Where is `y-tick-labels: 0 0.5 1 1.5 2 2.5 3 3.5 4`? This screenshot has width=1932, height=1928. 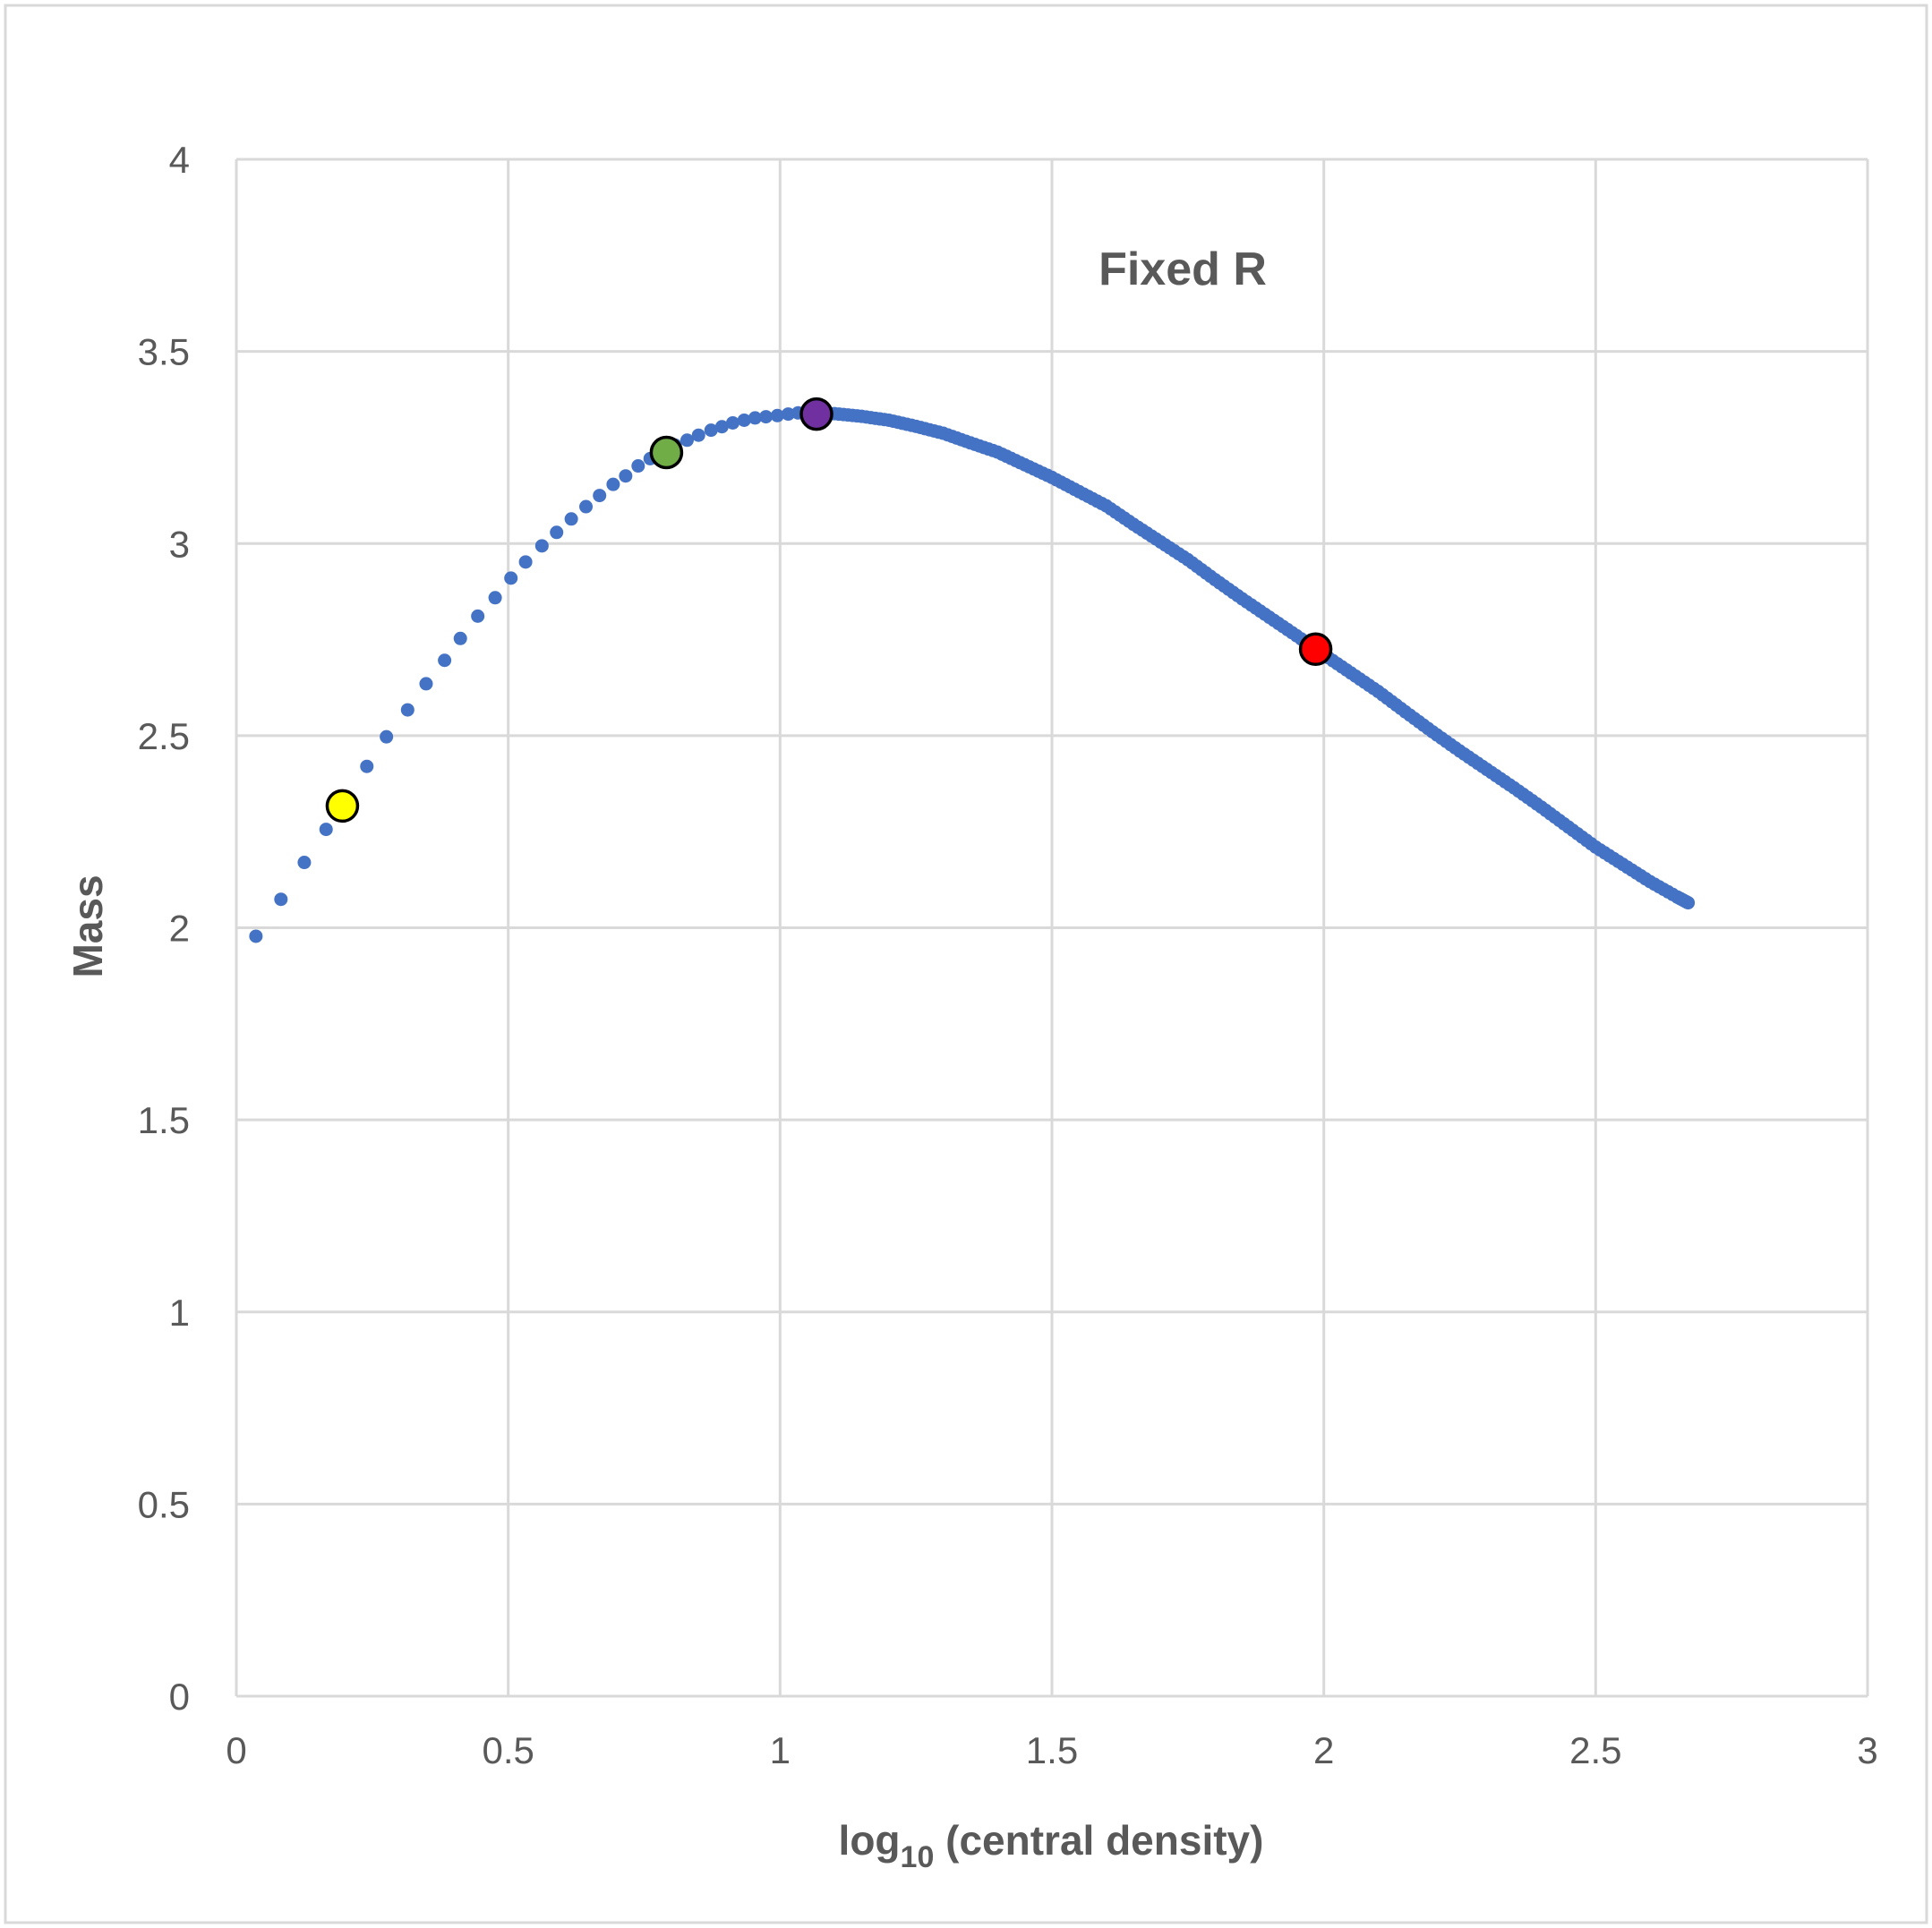 y-tick-labels: 0 0.5 1 1.5 2 2.5 3 3.5 4 is located at coordinates (164, 928).